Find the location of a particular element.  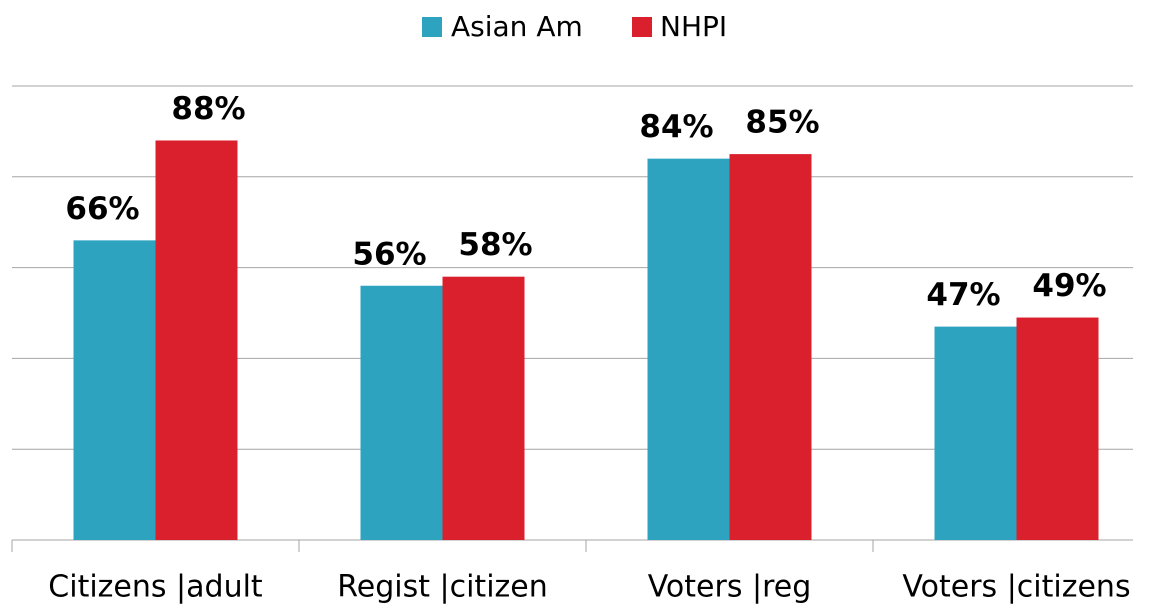

legend-label: NHPI is located at coordinates (693, 26).